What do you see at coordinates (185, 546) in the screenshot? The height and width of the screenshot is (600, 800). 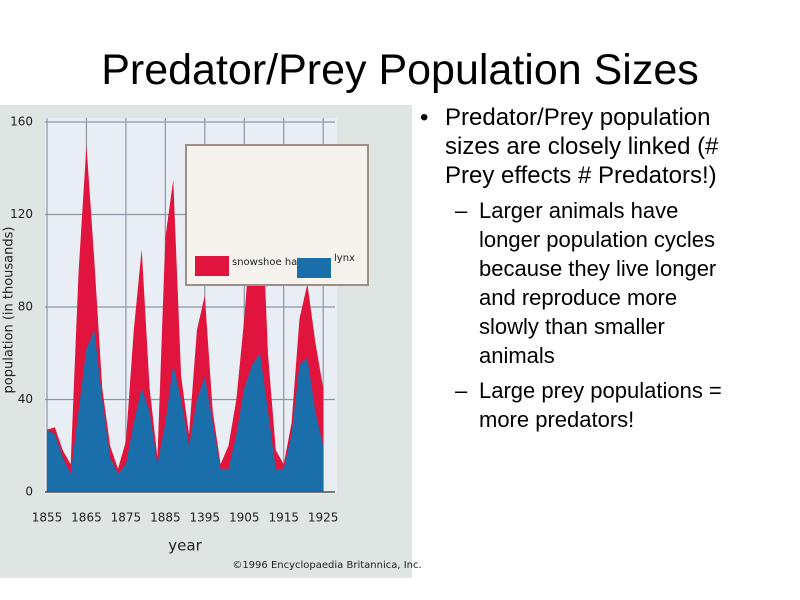 I see `x-axis-label: year` at bounding box center [185, 546].